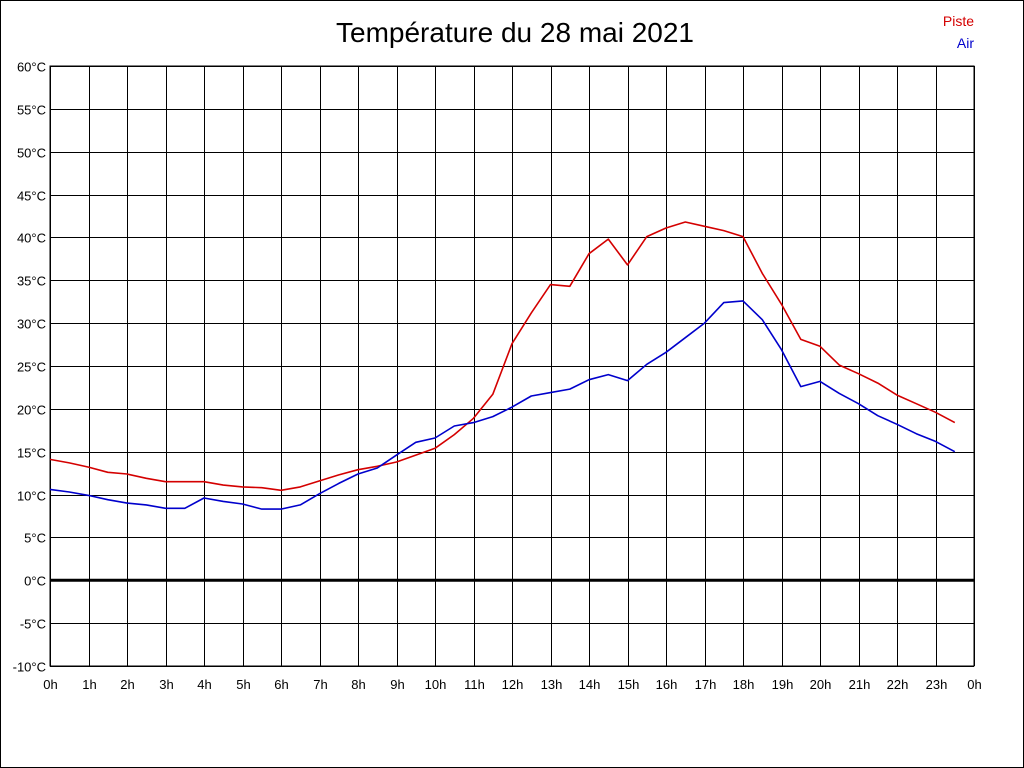 The width and height of the screenshot is (1024, 768). What do you see at coordinates (31, 453) in the screenshot?
I see `y-tick-label: 15°C` at bounding box center [31, 453].